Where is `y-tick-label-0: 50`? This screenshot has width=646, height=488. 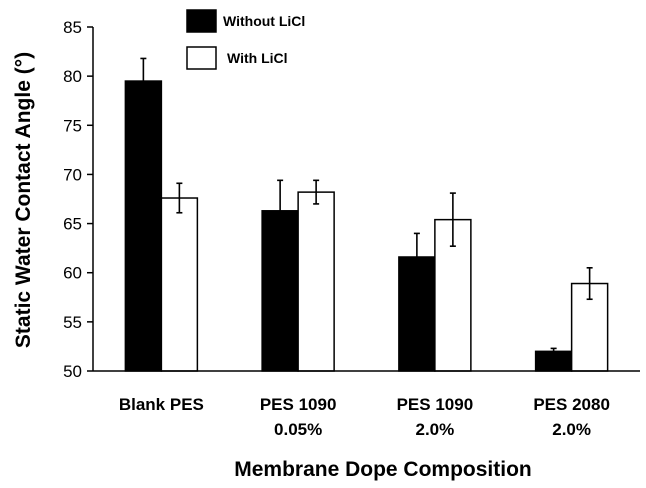
y-tick-label-0: 50 is located at coordinates (72, 371).